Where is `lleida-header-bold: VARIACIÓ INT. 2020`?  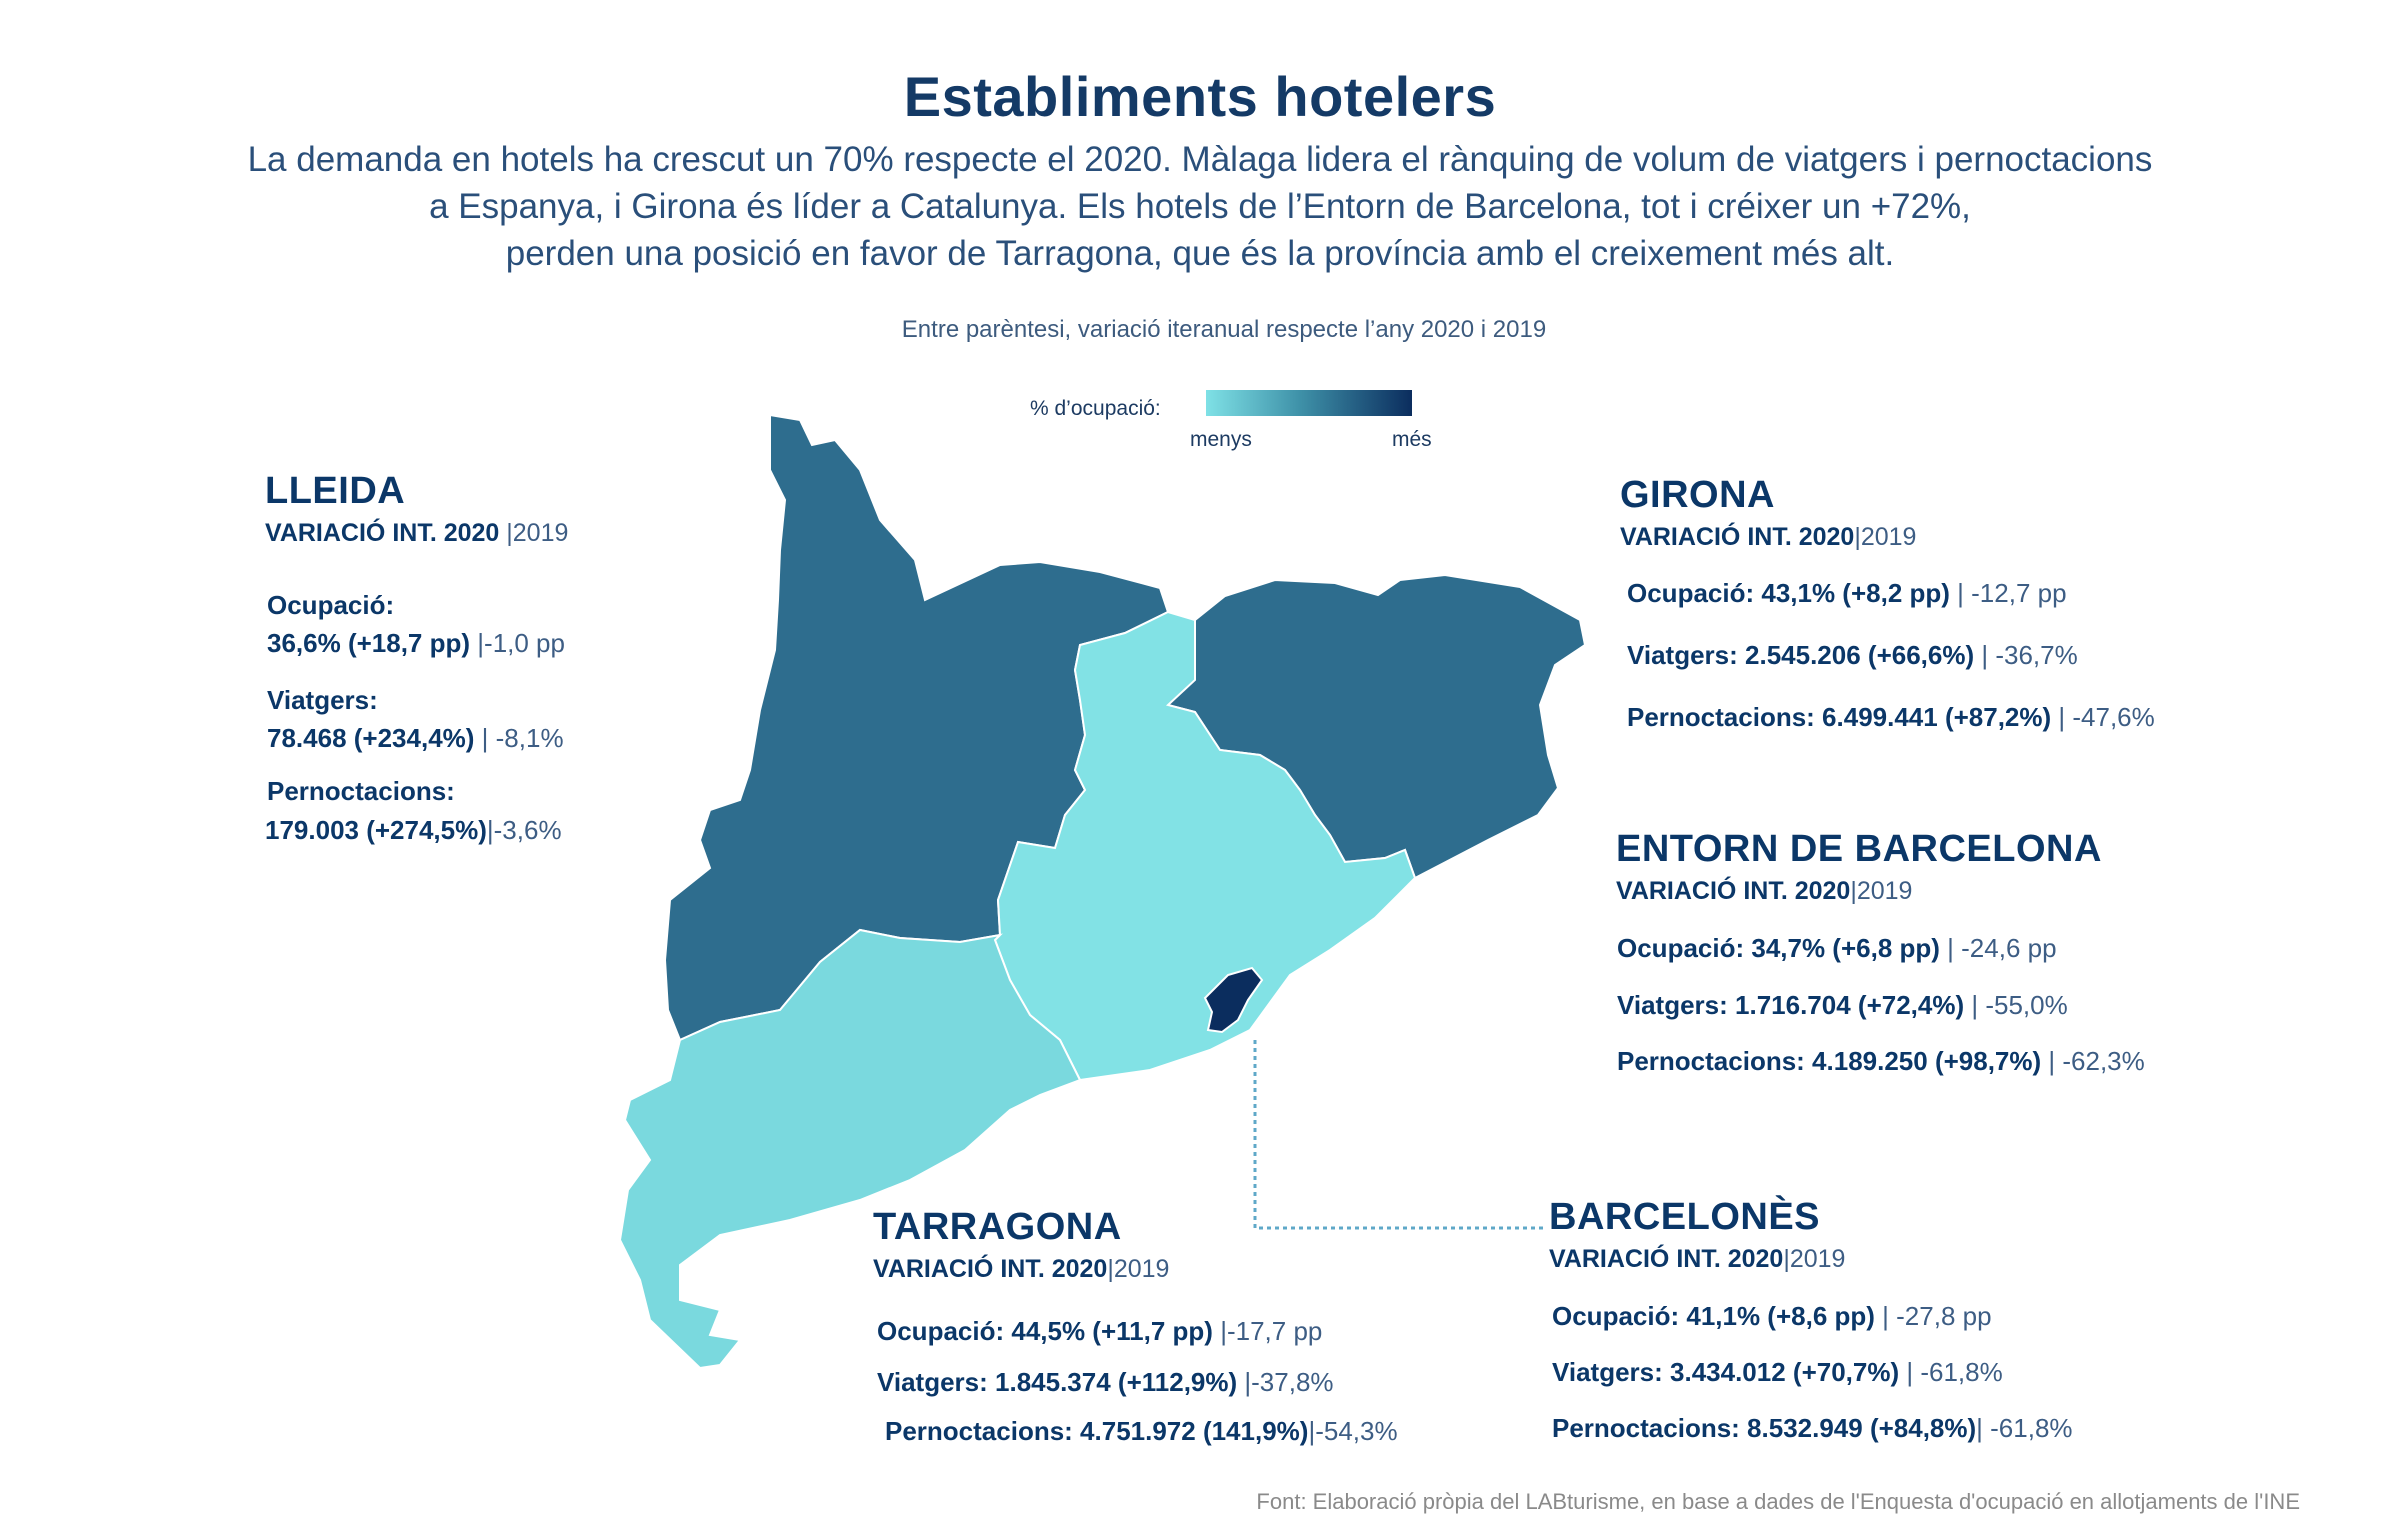
lleida-header-bold: VARIACIÓ INT. 2020 is located at coordinates (382, 533).